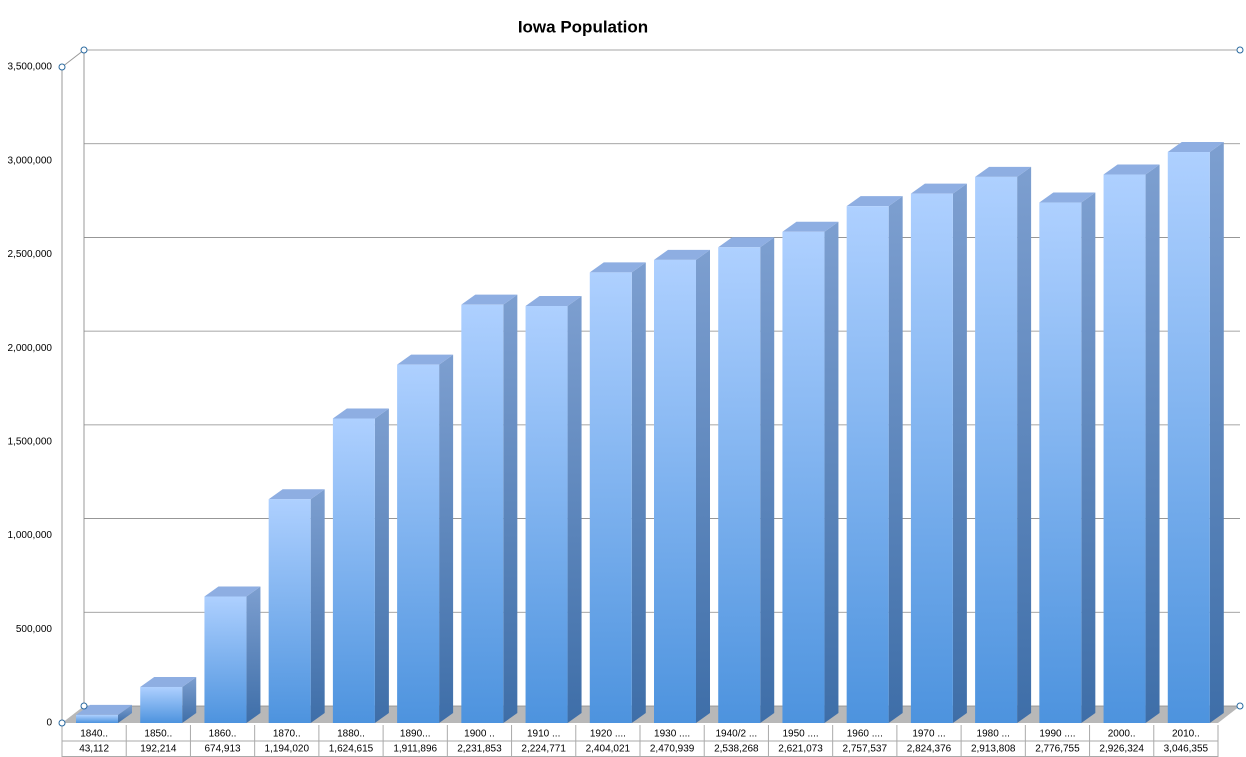  Describe the element at coordinates (49, 723) in the screenshot. I see `y-tick-label: 0` at that location.